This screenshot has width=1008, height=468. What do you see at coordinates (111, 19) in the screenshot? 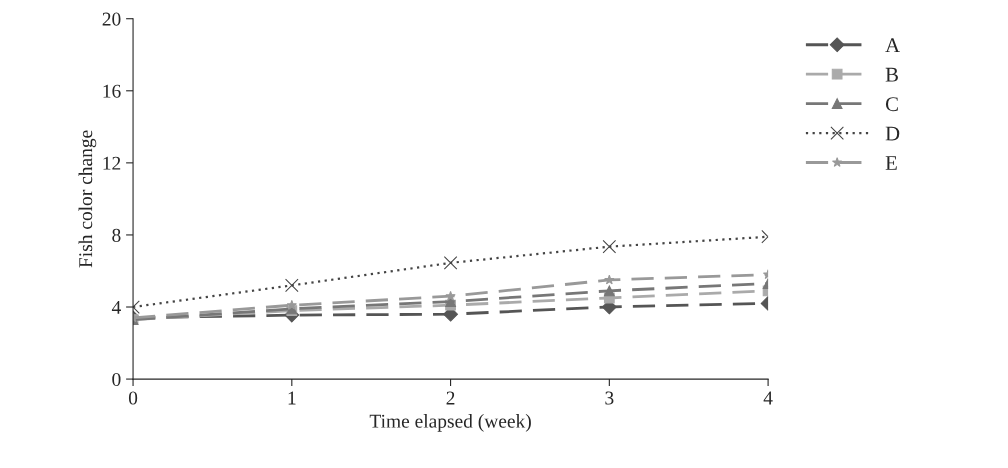
I see `y-tick-label: 20` at bounding box center [111, 19].